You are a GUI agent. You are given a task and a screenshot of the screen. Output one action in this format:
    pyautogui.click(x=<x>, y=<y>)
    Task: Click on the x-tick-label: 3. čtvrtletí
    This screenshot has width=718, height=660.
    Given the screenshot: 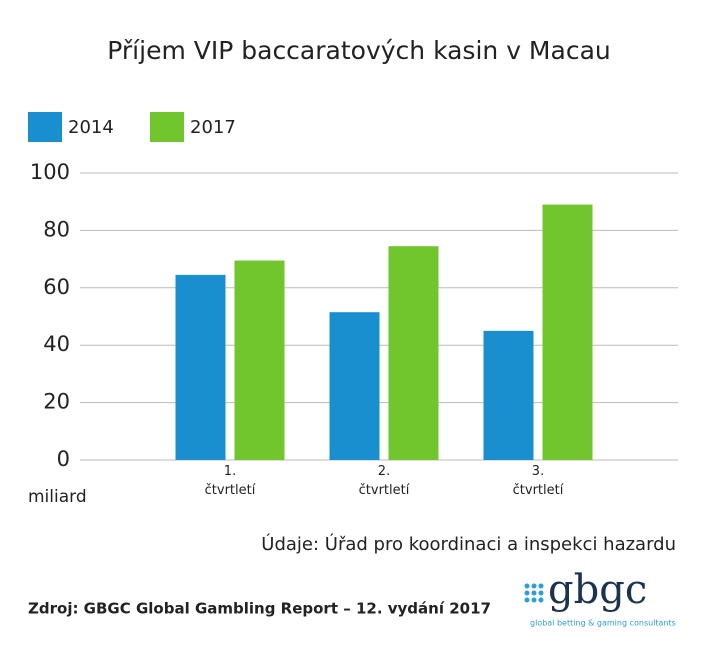 What is the action you would take?
    pyautogui.click(x=538, y=481)
    